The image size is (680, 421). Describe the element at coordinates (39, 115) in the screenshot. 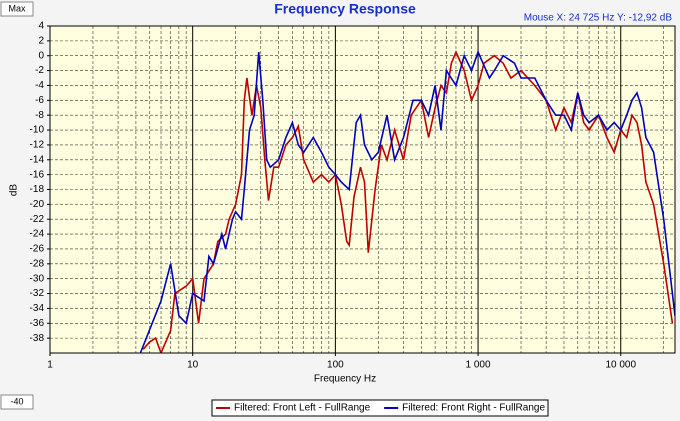

I see `y-tick-label: -8` at that location.